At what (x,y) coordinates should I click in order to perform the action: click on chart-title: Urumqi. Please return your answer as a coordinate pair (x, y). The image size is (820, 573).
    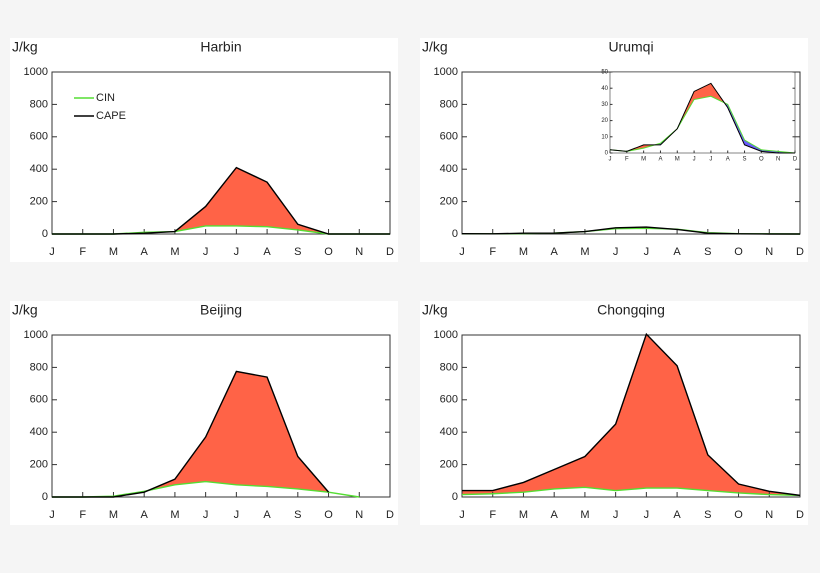
    Looking at the image, I should click on (630, 47).